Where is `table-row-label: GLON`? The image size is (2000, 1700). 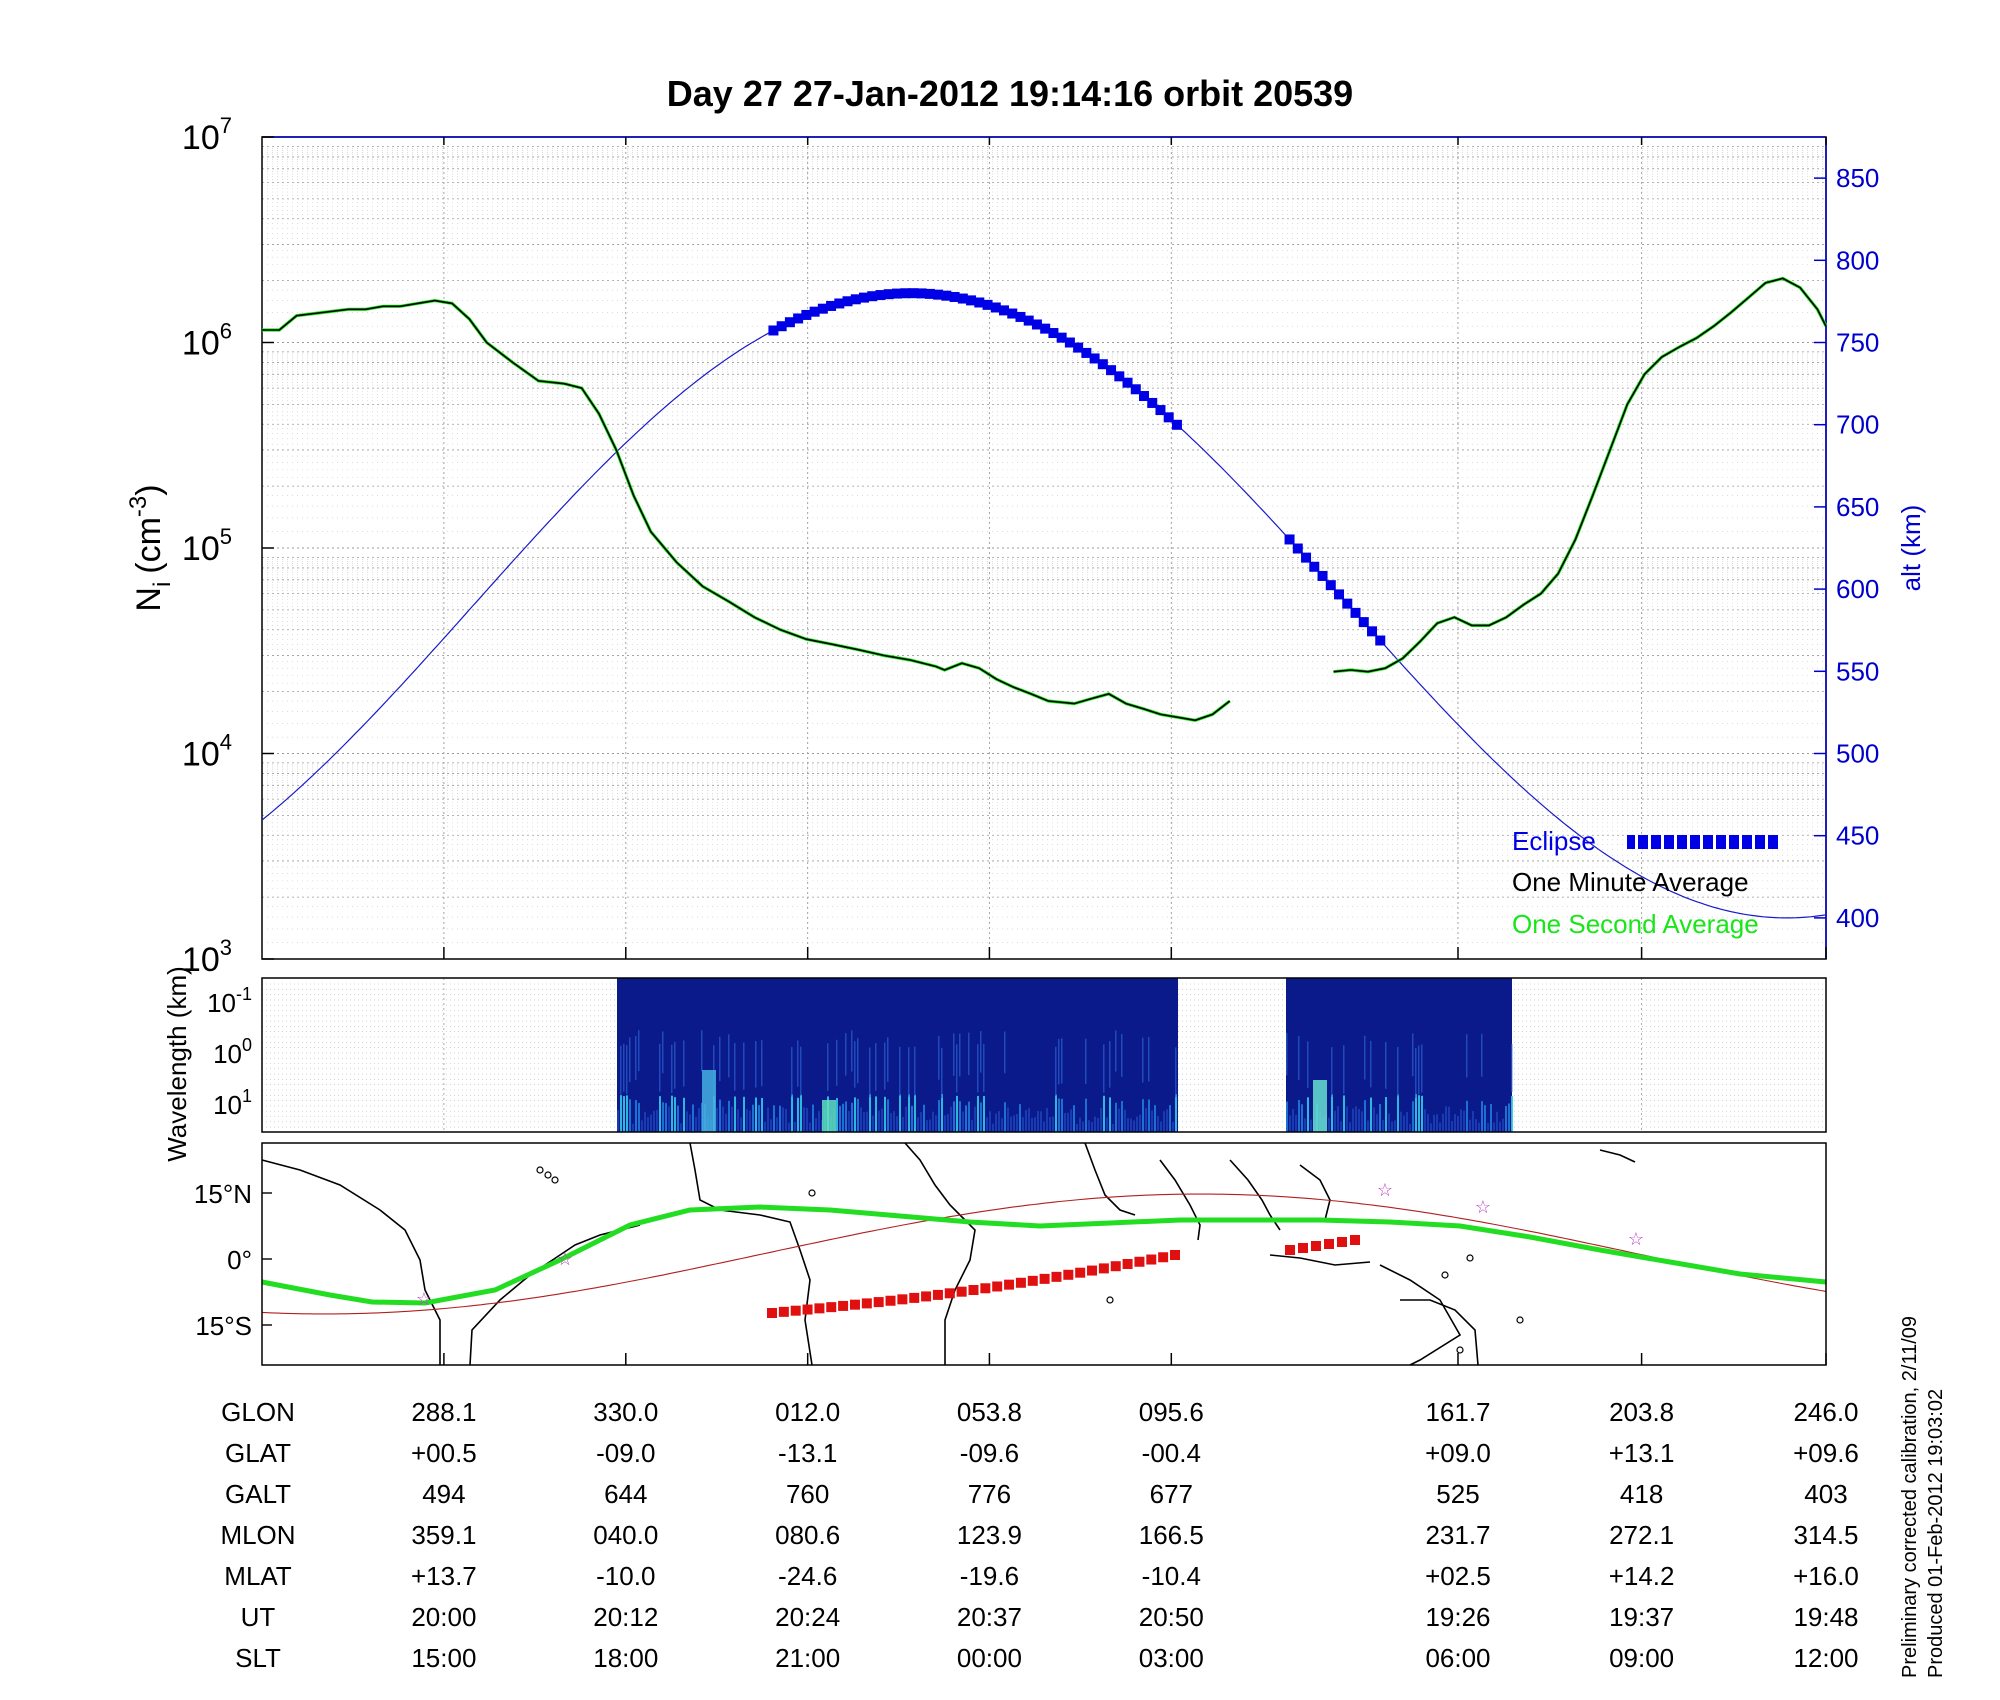
table-row-label: GLON is located at coordinates (258, 1412).